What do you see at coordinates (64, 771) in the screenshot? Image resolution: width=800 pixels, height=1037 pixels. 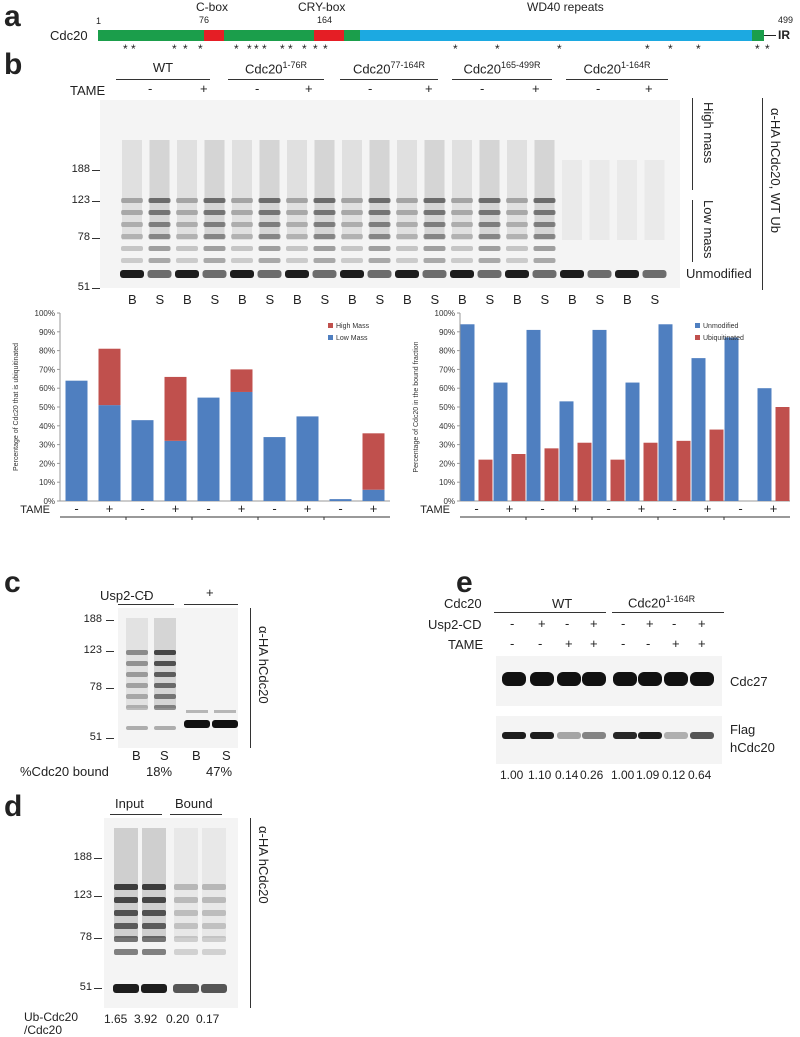 I see `bound-label-c: %Cdc20 bound` at bounding box center [64, 771].